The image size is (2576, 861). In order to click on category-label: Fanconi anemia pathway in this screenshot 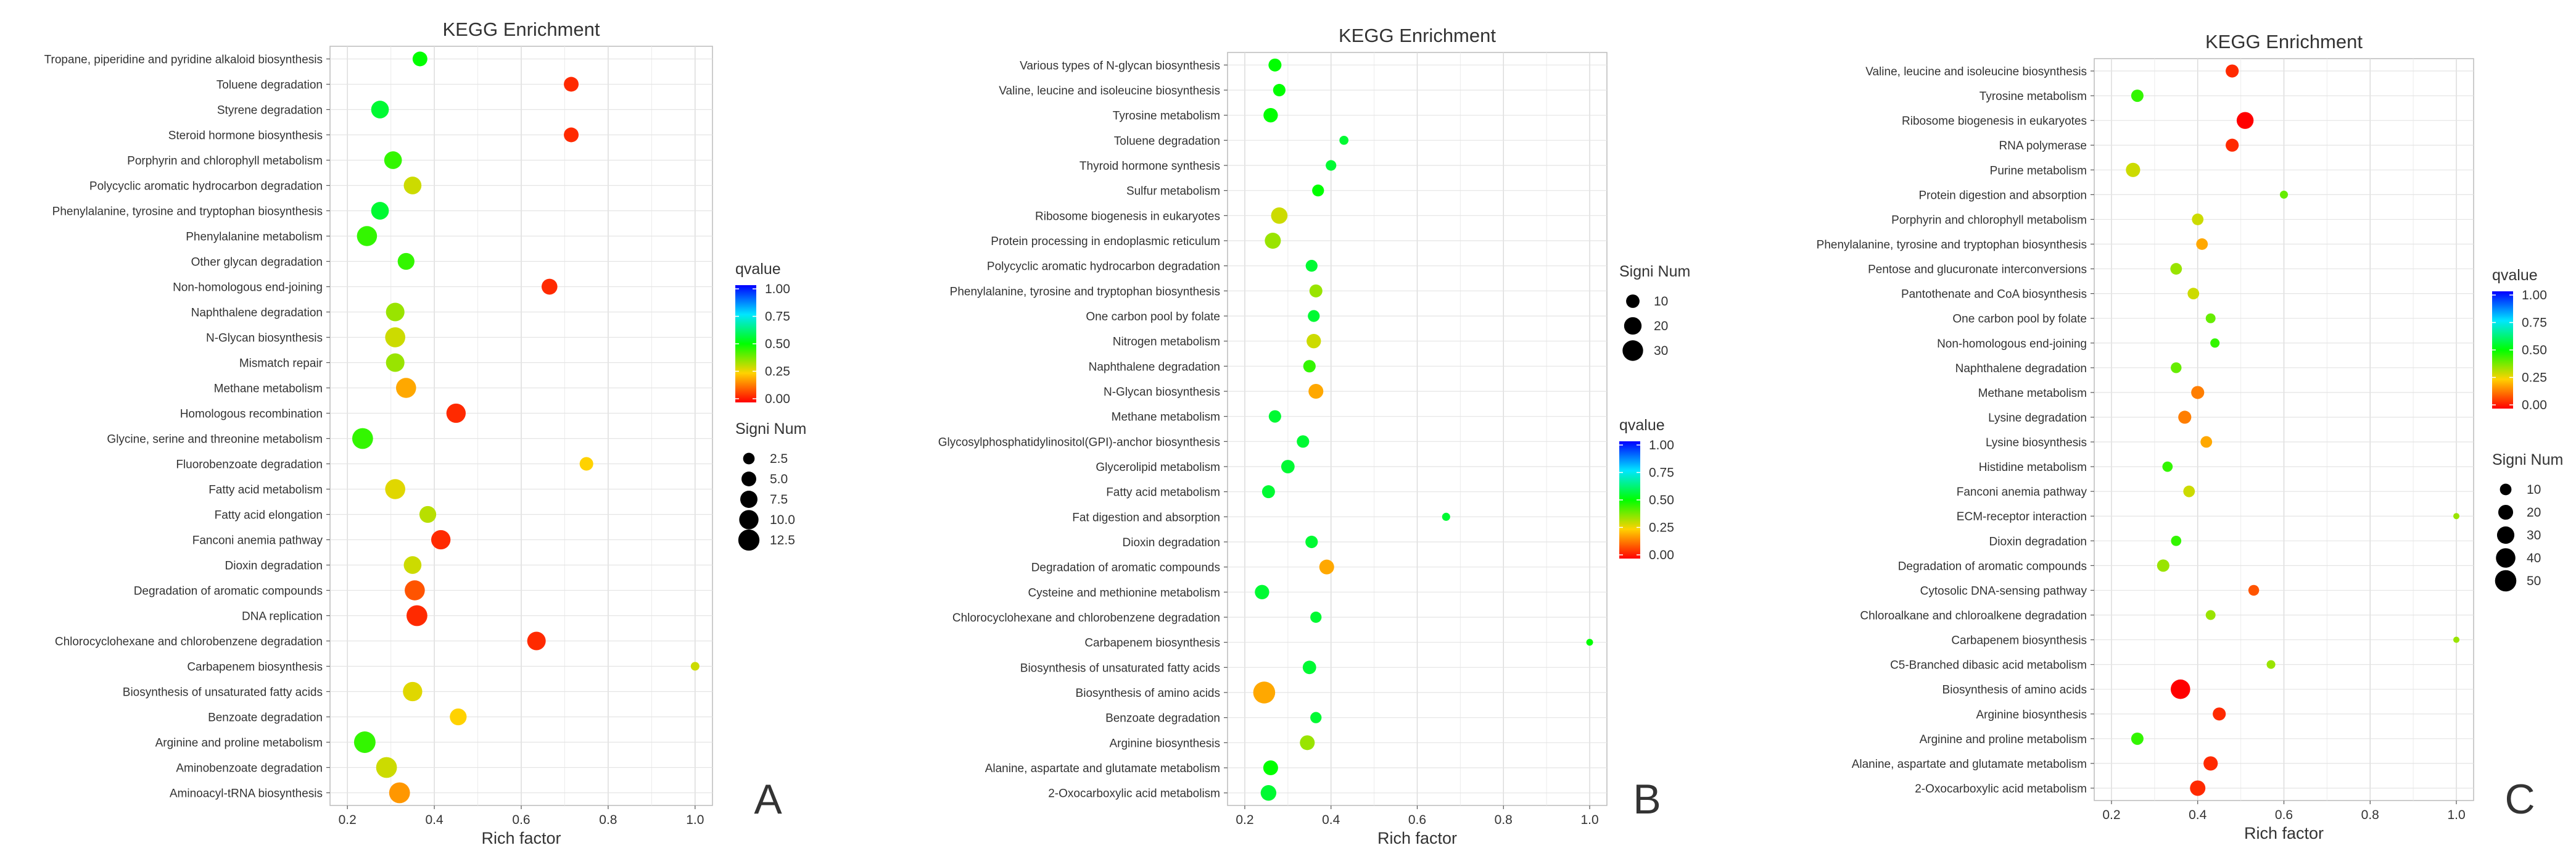, I will do `click(257, 540)`.